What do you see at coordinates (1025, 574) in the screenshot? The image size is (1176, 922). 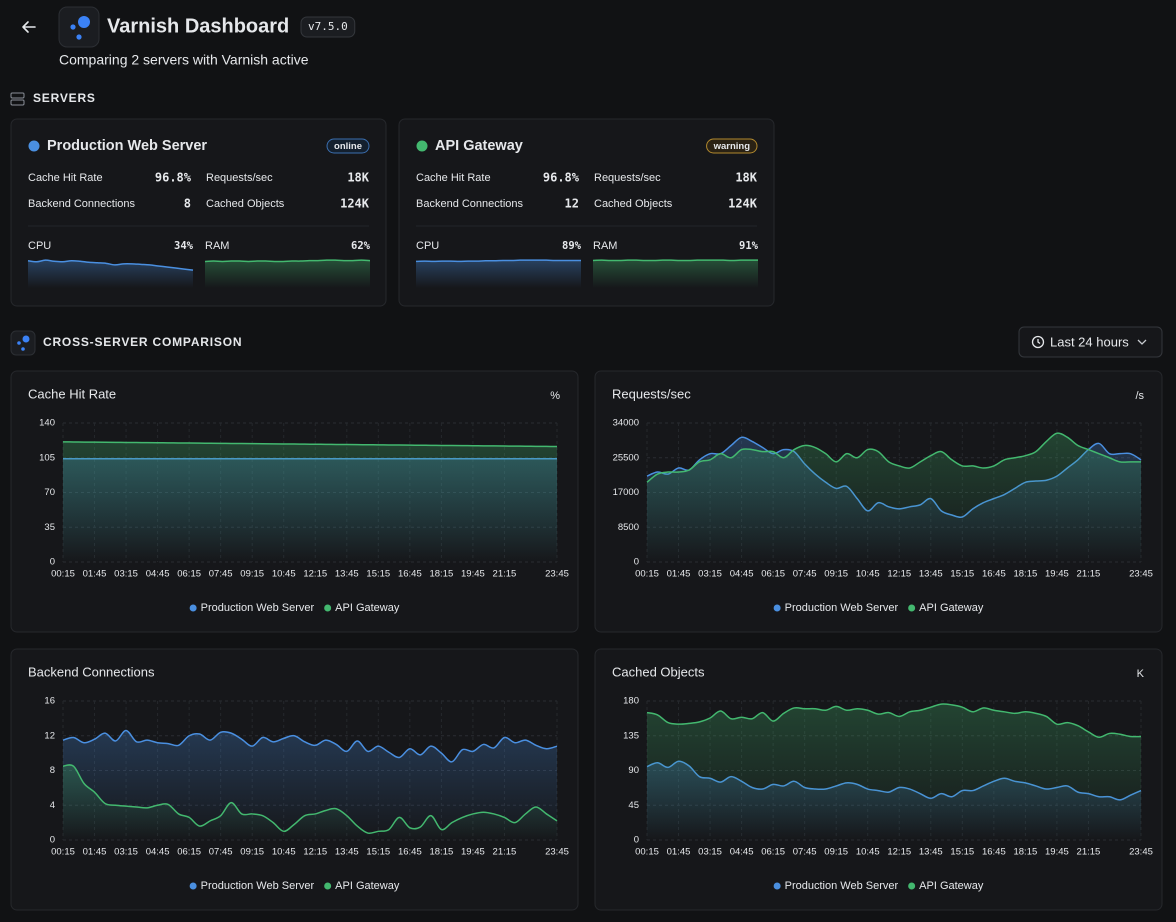 I see `x-tick-label: 18:15` at bounding box center [1025, 574].